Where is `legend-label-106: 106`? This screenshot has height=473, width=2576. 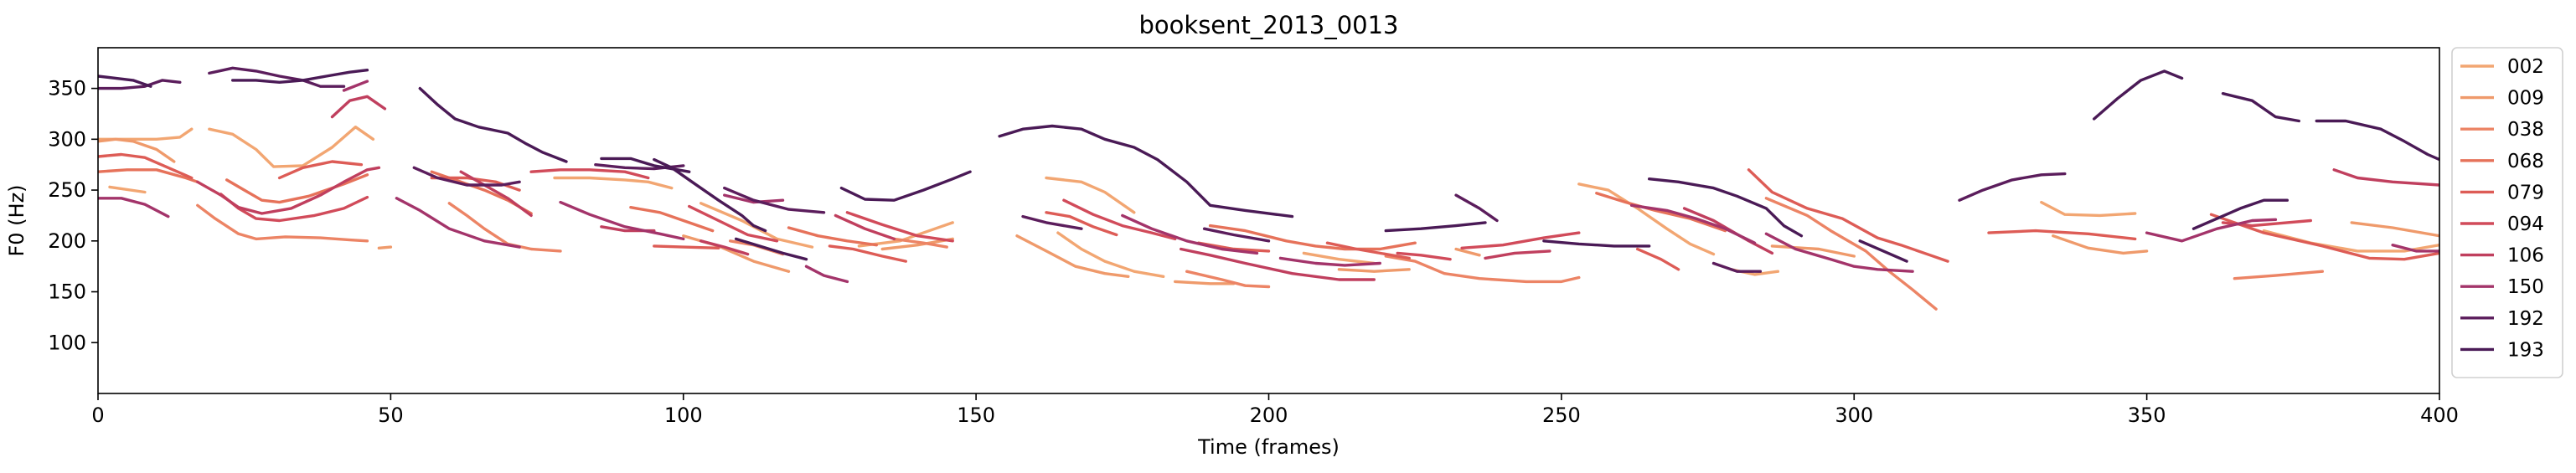
legend-label-106: 106 is located at coordinates (2525, 256).